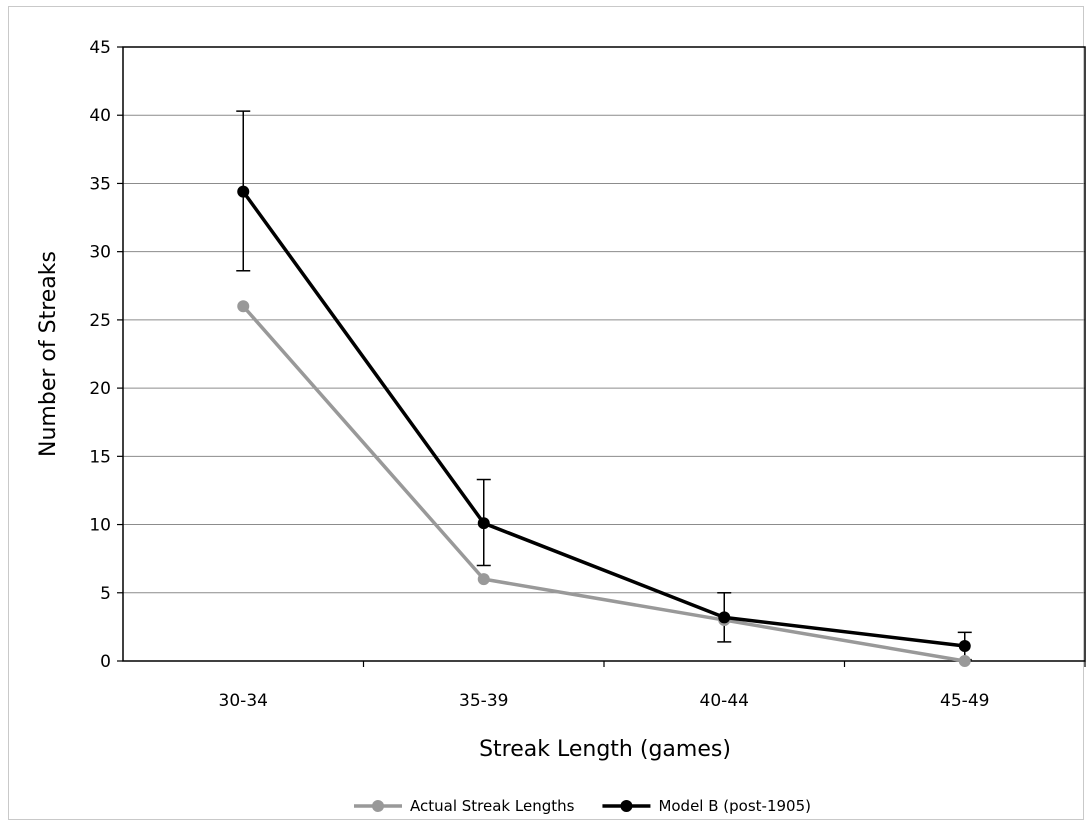 The width and height of the screenshot is (1089, 825). I want to click on legend-label: Model B (post-1905), so click(734, 806).